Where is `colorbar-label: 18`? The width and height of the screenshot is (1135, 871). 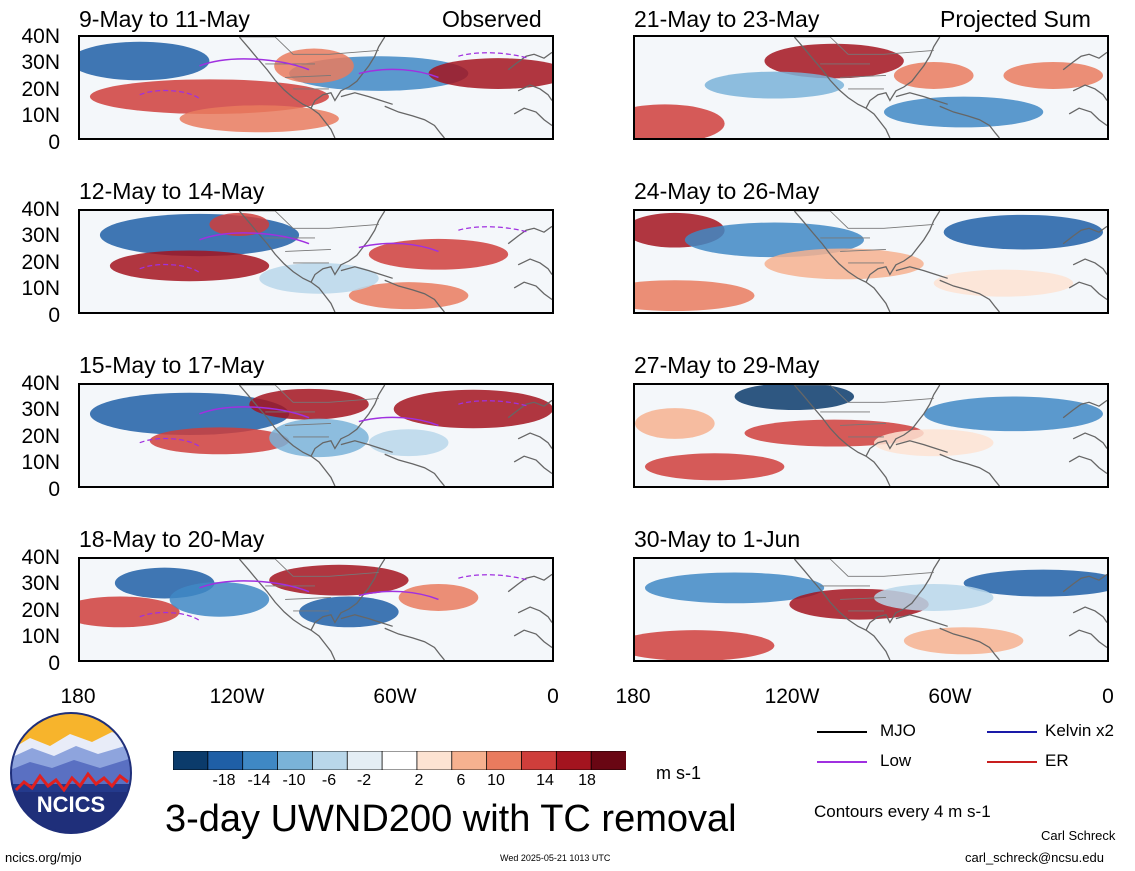
colorbar-label: 18 is located at coordinates (587, 780).